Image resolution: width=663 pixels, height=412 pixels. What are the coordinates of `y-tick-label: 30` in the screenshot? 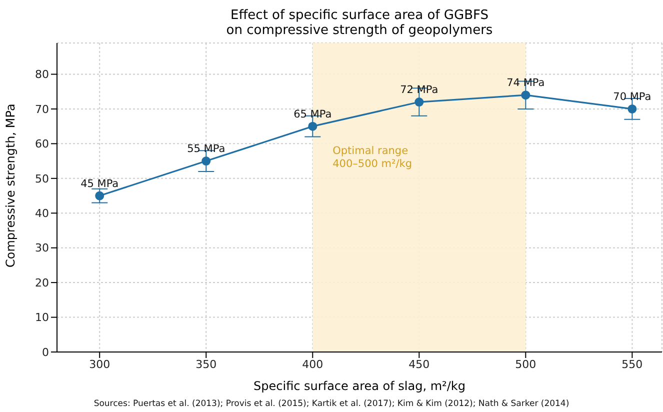 It's located at (42, 248).